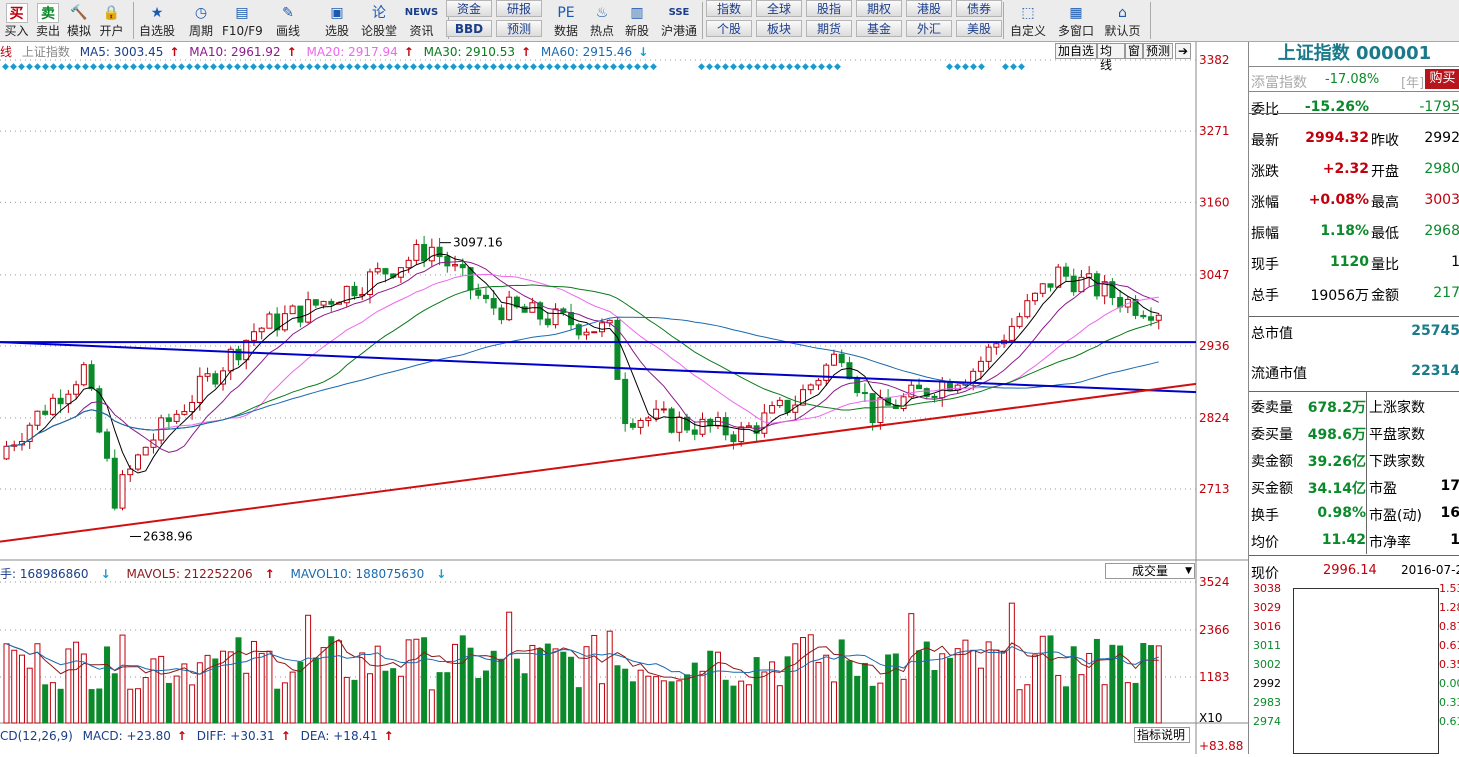 This screenshot has height=757, width=1459. What do you see at coordinates (1442, 79) in the screenshot?
I see `buy-fund-button: 购买` at bounding box center [1442, 79].